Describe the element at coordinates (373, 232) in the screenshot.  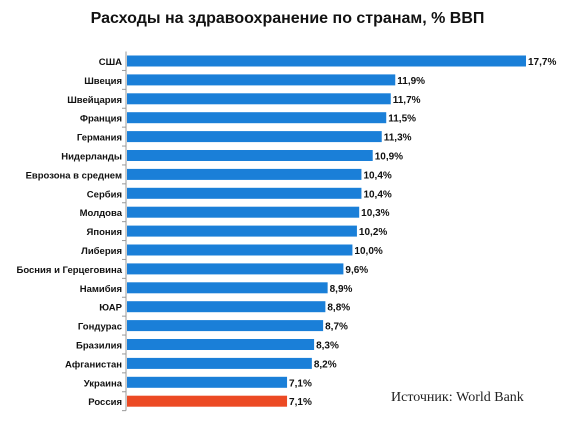
I see `value-label: 10,2%` at that location.